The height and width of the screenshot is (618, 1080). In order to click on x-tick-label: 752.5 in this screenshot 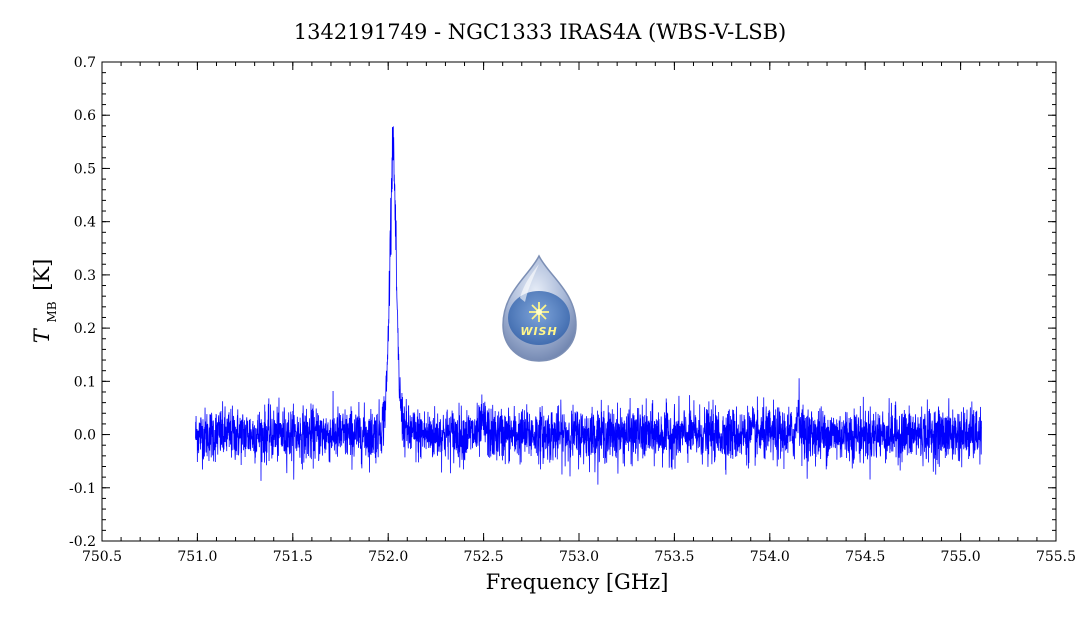, I will do `click(484, 557)`.